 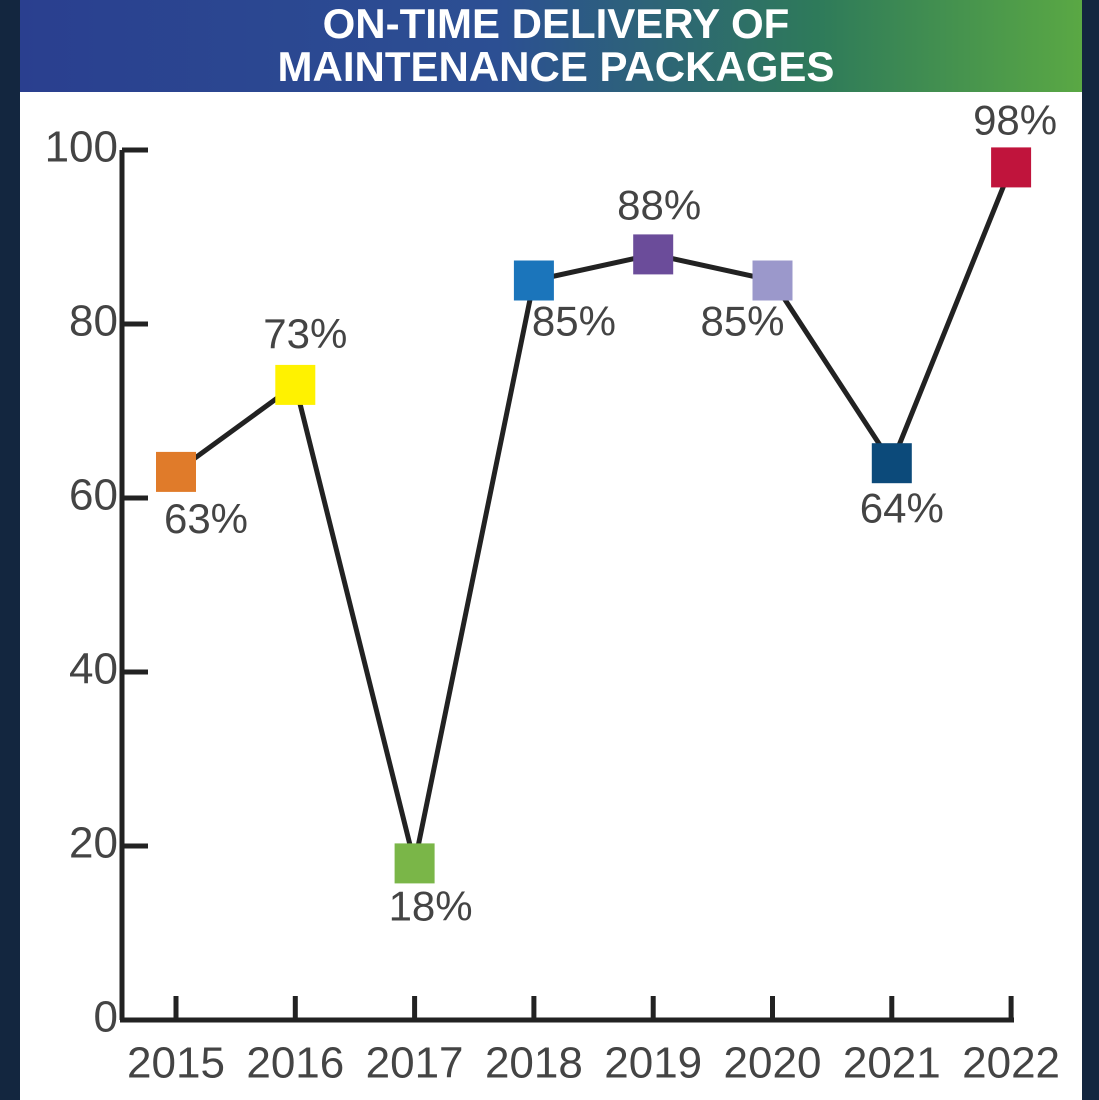 What do you see at coordinates (556, 66) in the screenshot?
I see `chart-title: MAINTENANCE PACKAGES` at bounding box center [556, 66].